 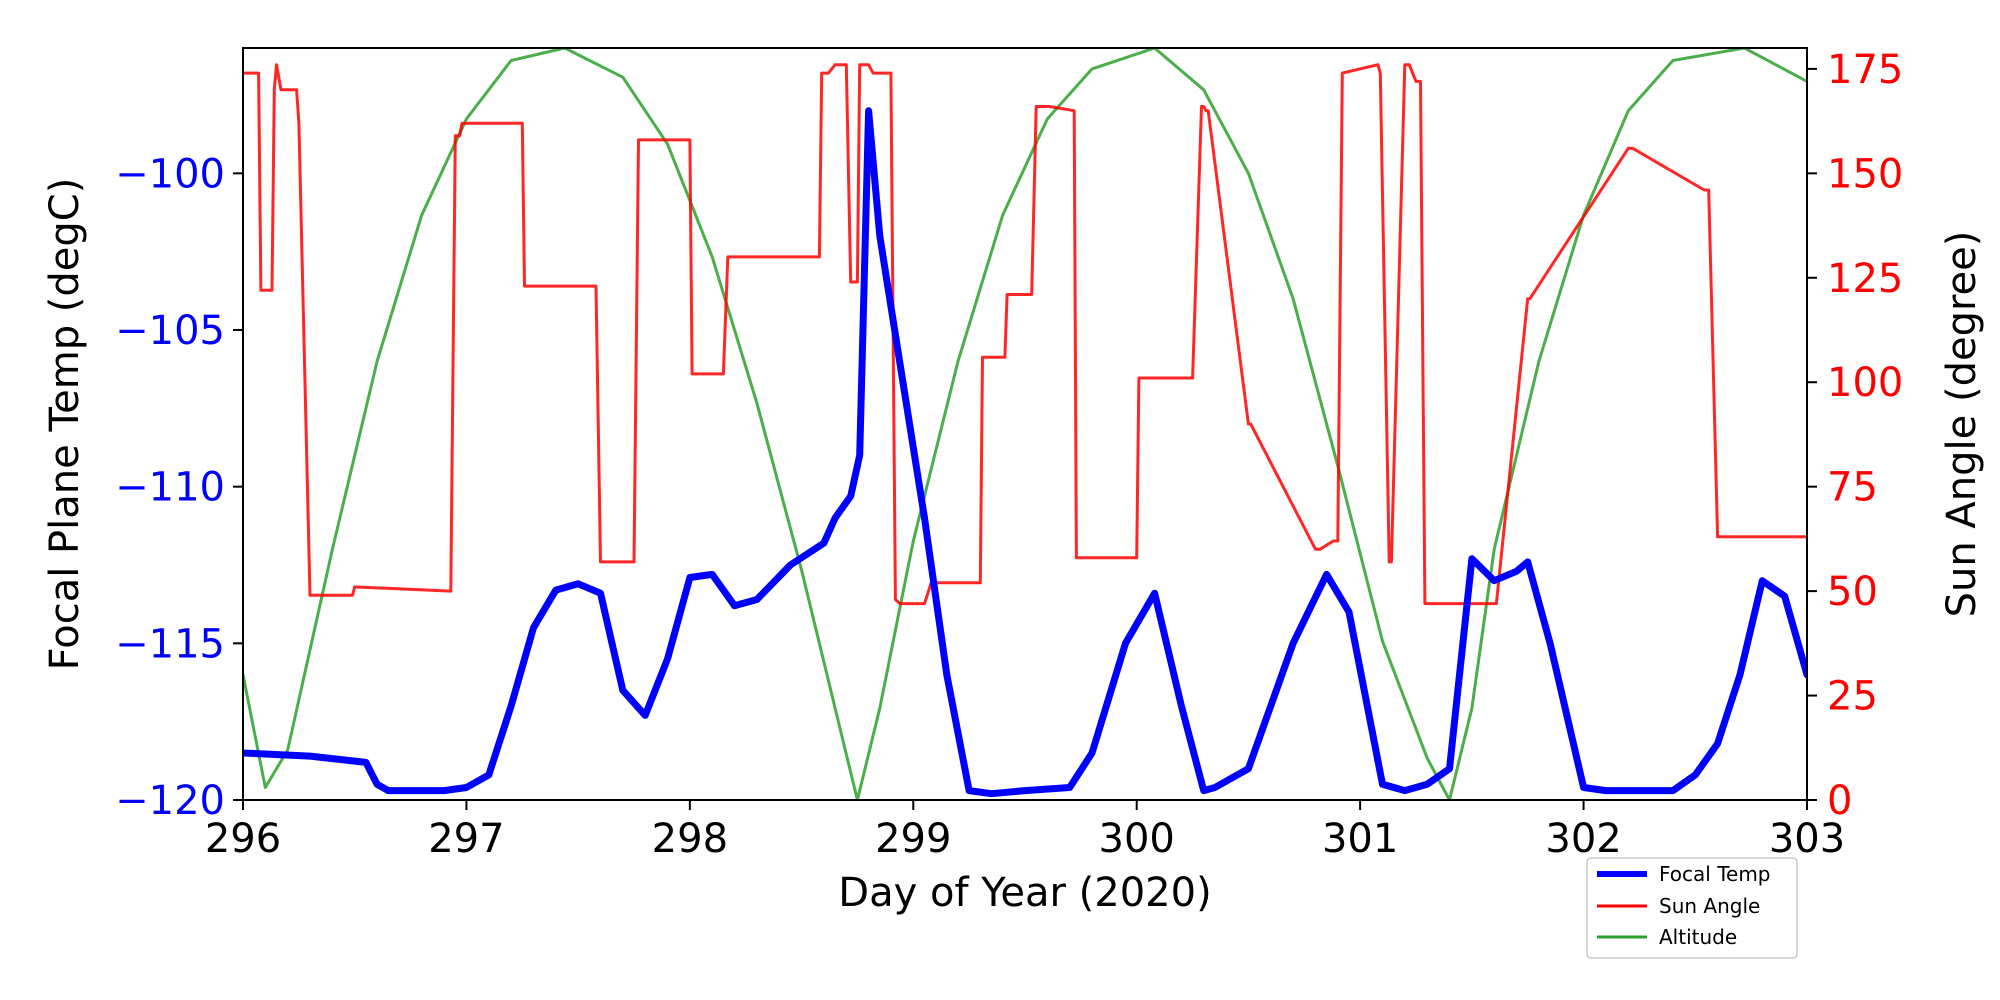 What do you see at coordinates (65, 424) in the screenshot?
I see `y-axis-left-label: Focal Plane Temp (degC)` at bounding box center [65, 424].